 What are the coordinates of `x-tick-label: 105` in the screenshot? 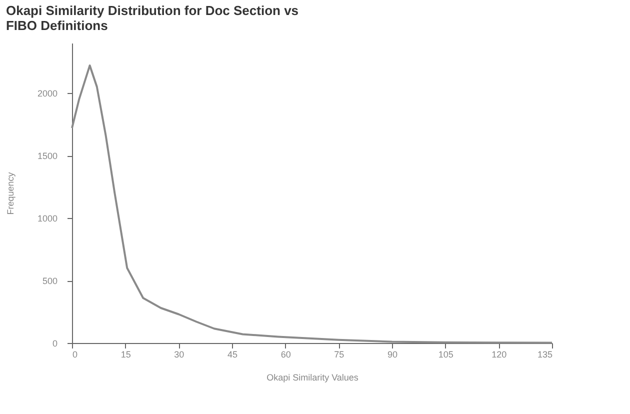 It's located at (446, 355).